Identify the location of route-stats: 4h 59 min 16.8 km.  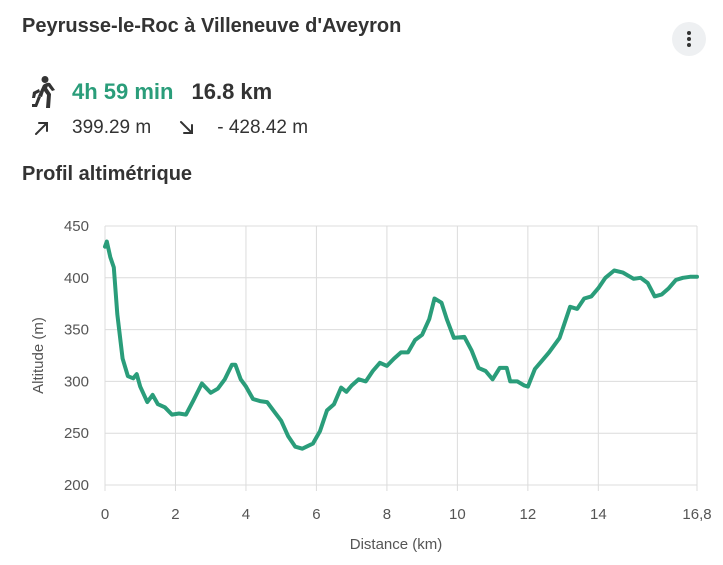
(150, 92).